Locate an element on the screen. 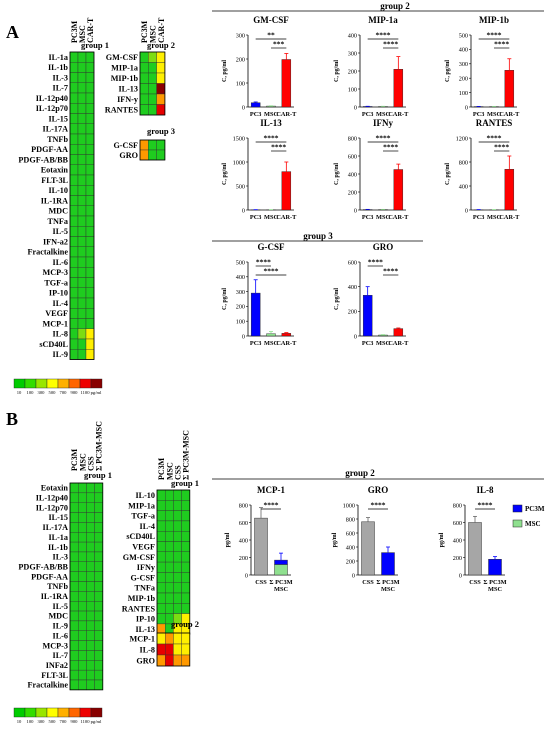 The height and width of the screenshot is (744, 550). y-tick-label: 600 is located at coordinates (457, 523).